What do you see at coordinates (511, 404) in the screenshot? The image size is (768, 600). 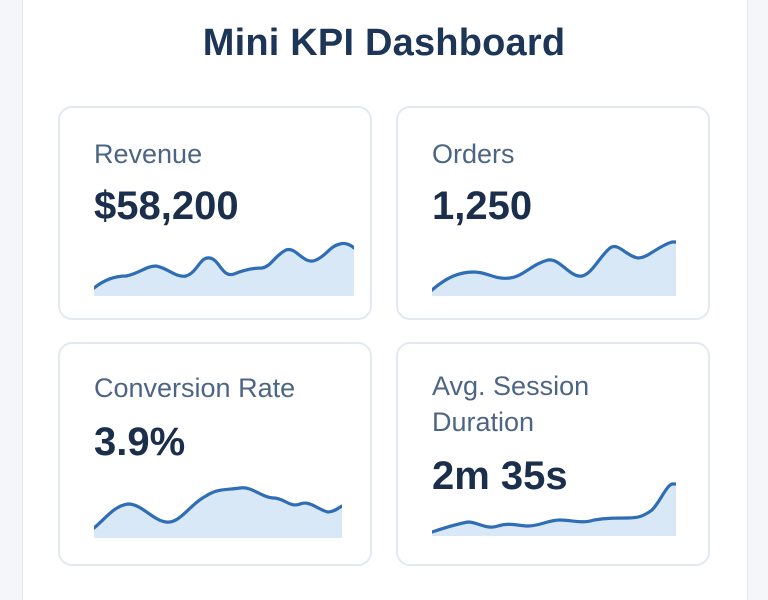 I see `kpi-label: Avg. Session Duration` at bounding box center [511, 404].